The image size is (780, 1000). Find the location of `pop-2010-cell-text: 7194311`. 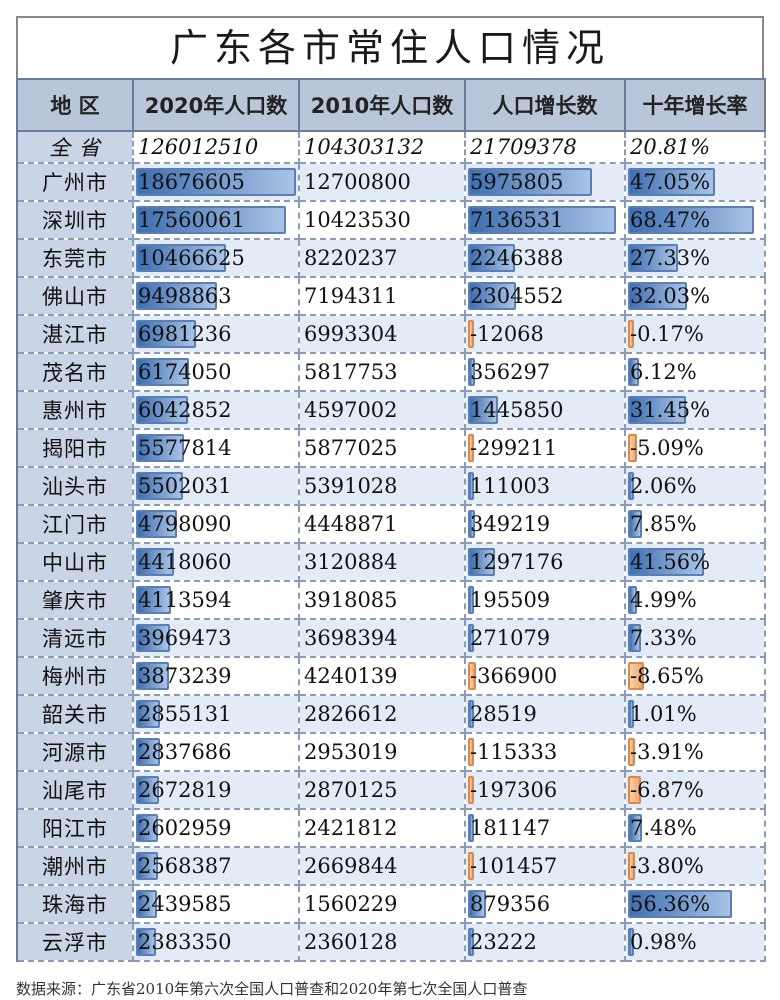

pop-2010-cell-text: 7194311 is located at coordinates (351, 296).